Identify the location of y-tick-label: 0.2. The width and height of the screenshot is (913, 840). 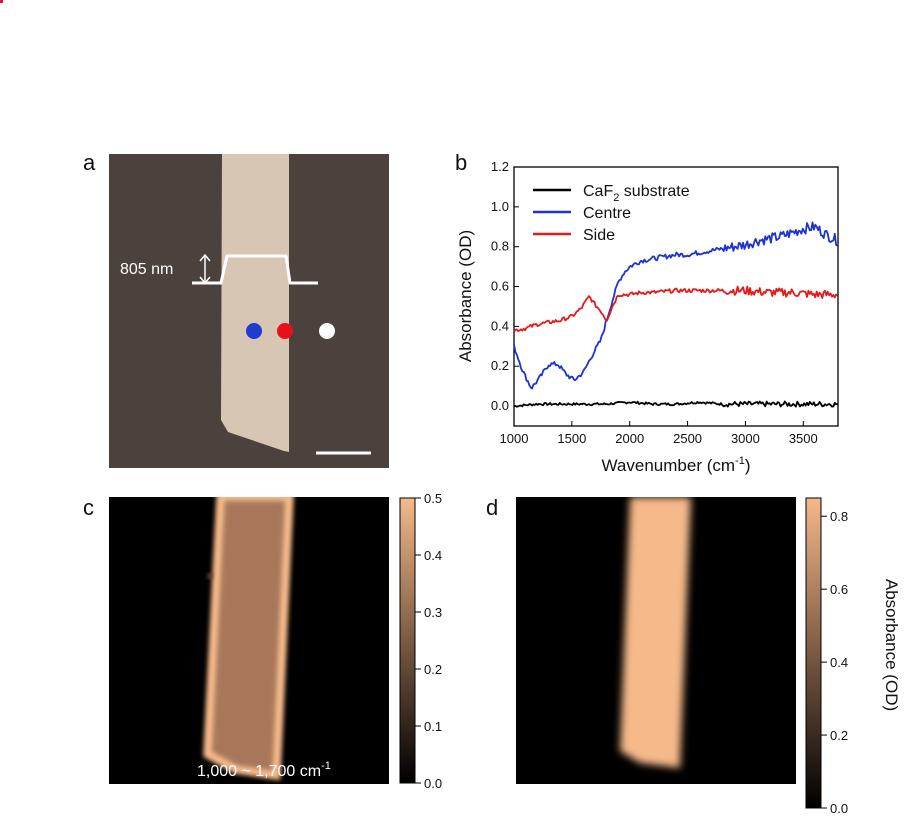
(500, 365).